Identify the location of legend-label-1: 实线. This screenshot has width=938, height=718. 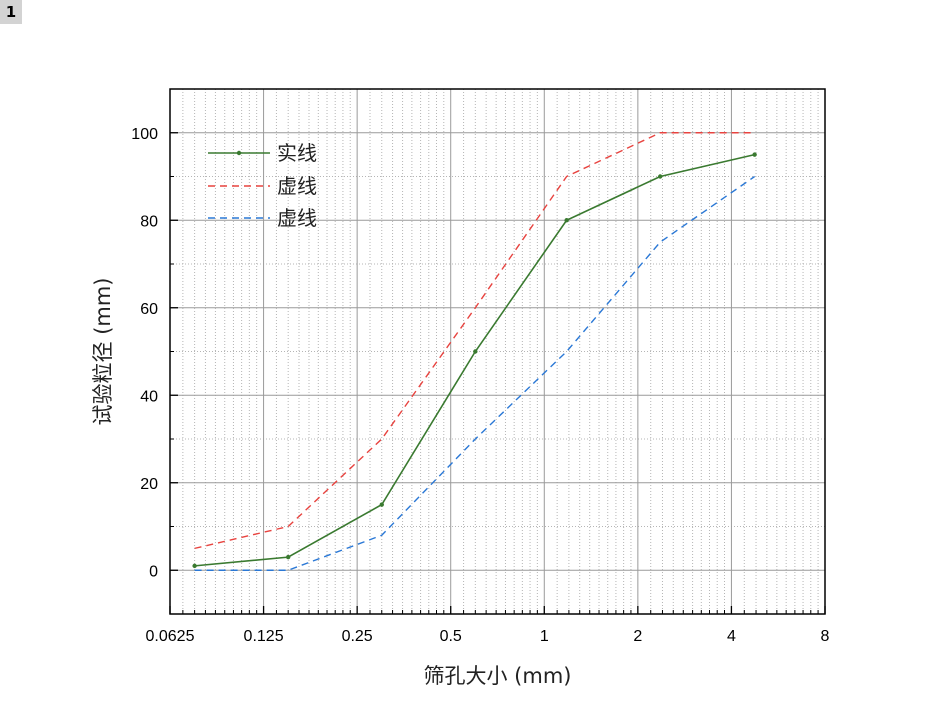
(297, 153).